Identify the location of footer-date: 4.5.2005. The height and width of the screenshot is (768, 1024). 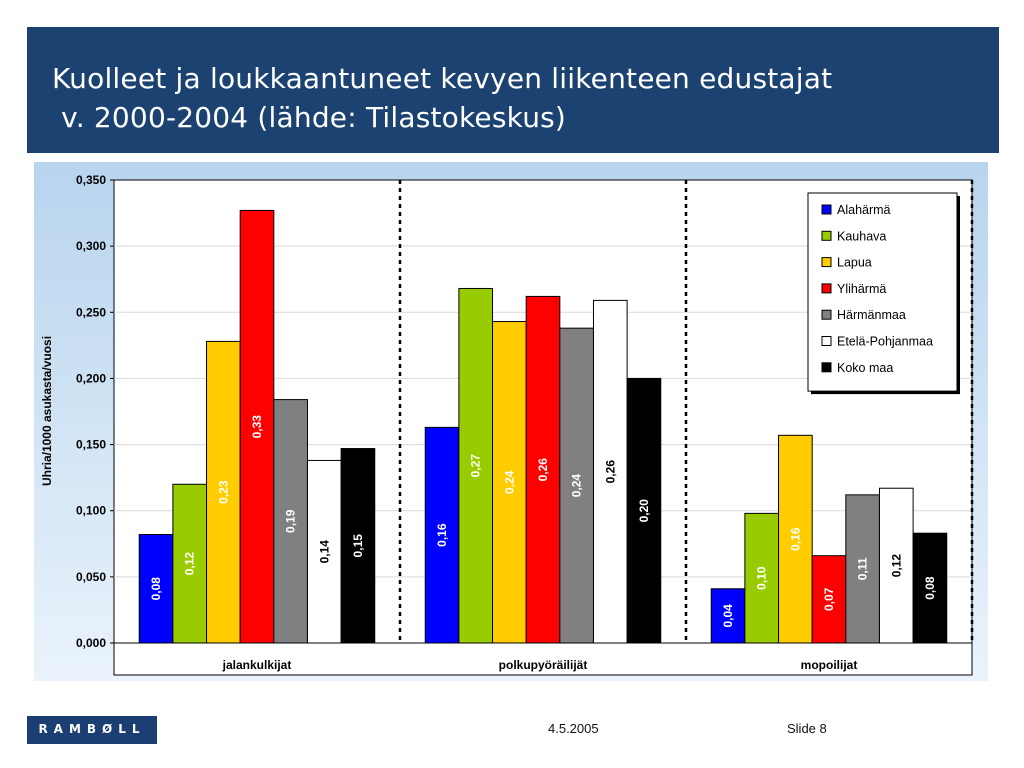
(573, 728).